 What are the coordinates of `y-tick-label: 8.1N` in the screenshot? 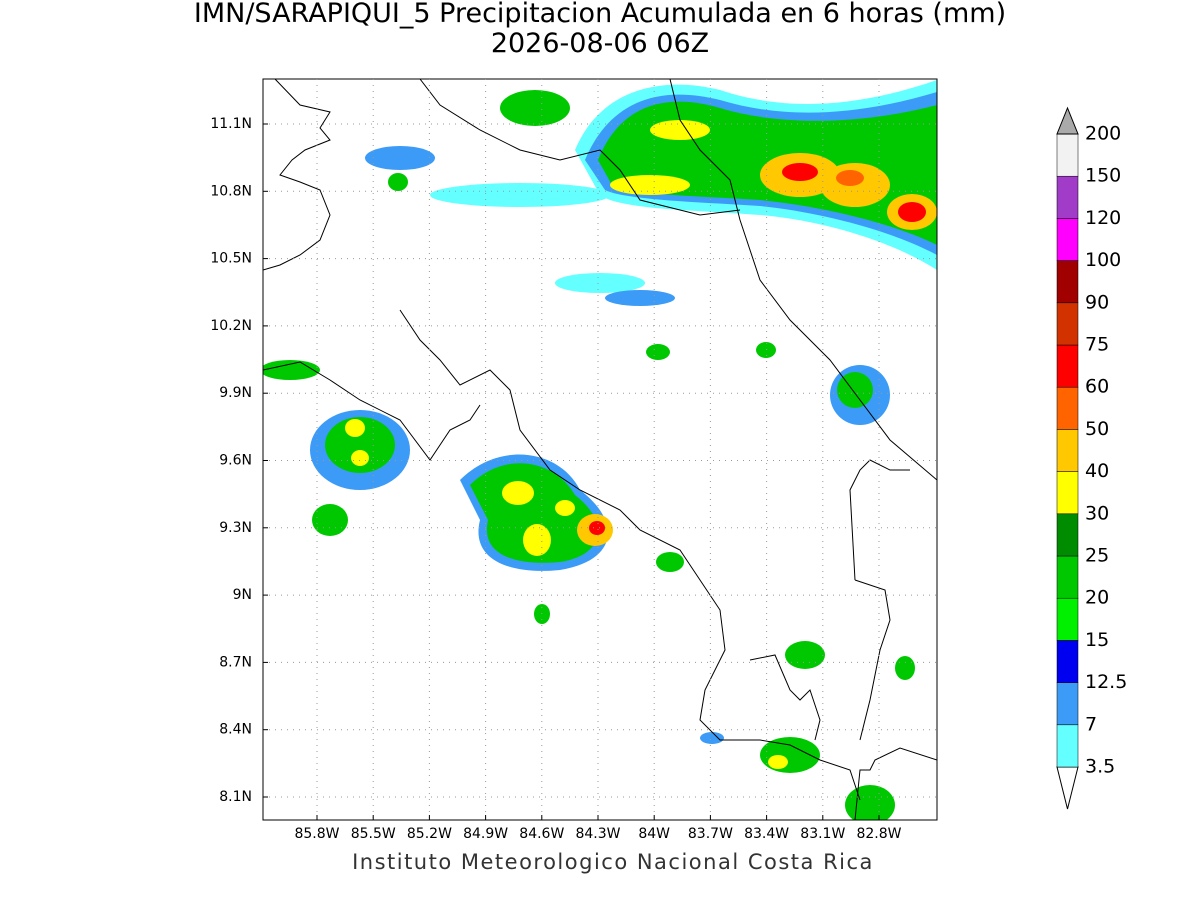 It's located at (235, 797).